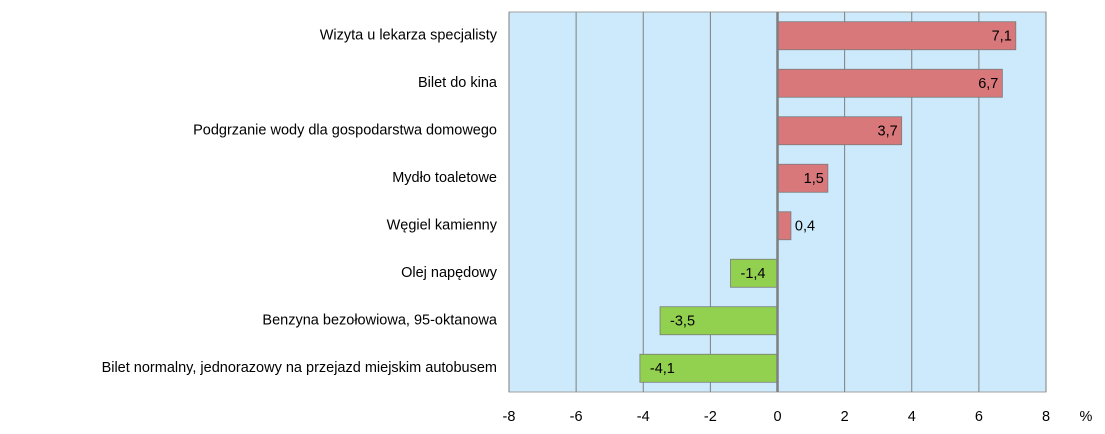  What do you see at coordinates (912, 417) in the screenshot?
I see `x-tick-label: 4` at bounding box center [912, 417].